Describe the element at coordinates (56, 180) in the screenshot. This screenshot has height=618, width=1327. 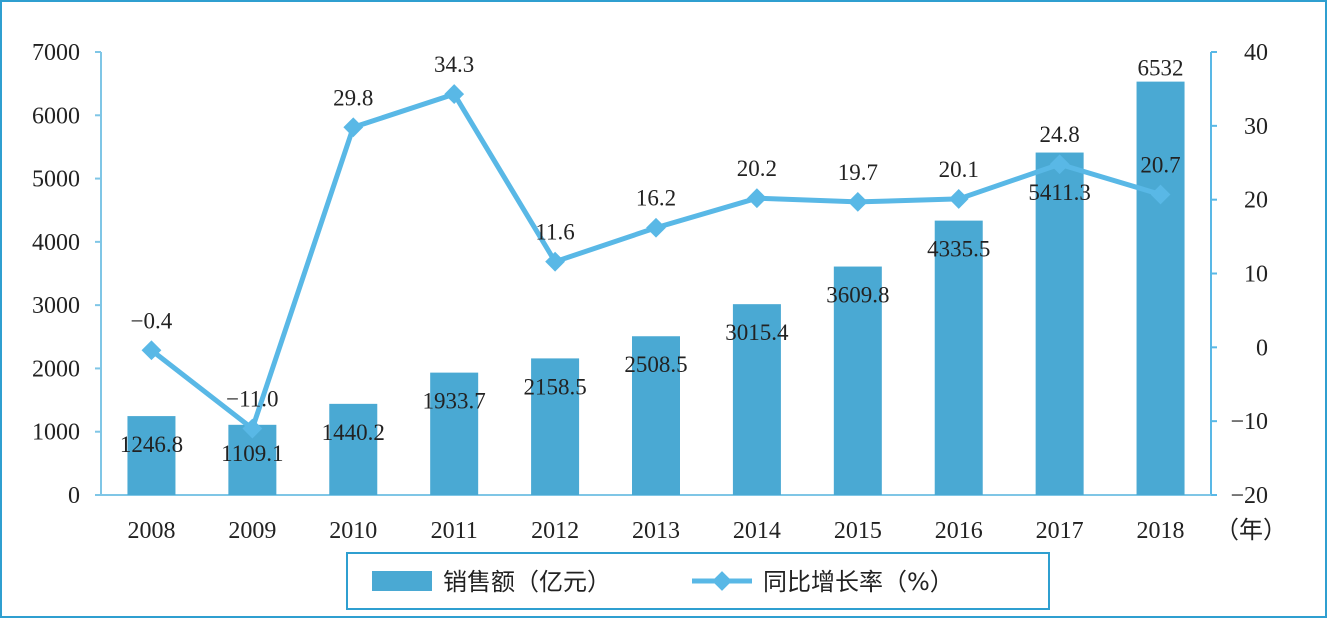
I see `y-left-tick-label: 5000` at that location.